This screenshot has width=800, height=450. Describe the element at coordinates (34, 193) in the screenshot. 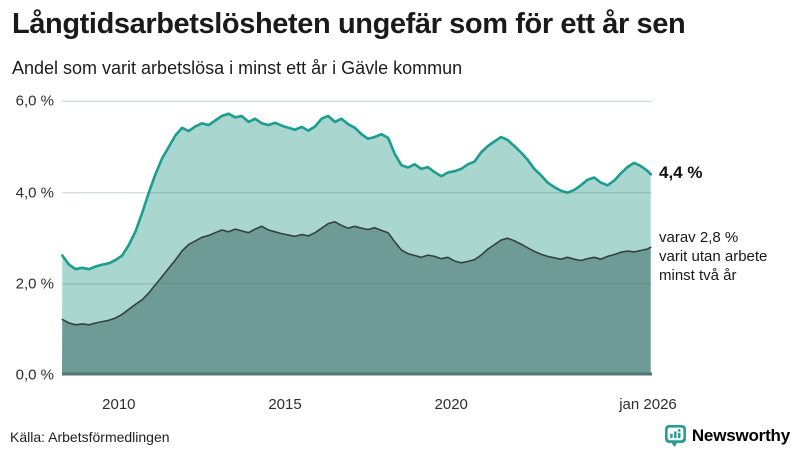

I see `y-tick-label: 4,0 %` at that location.